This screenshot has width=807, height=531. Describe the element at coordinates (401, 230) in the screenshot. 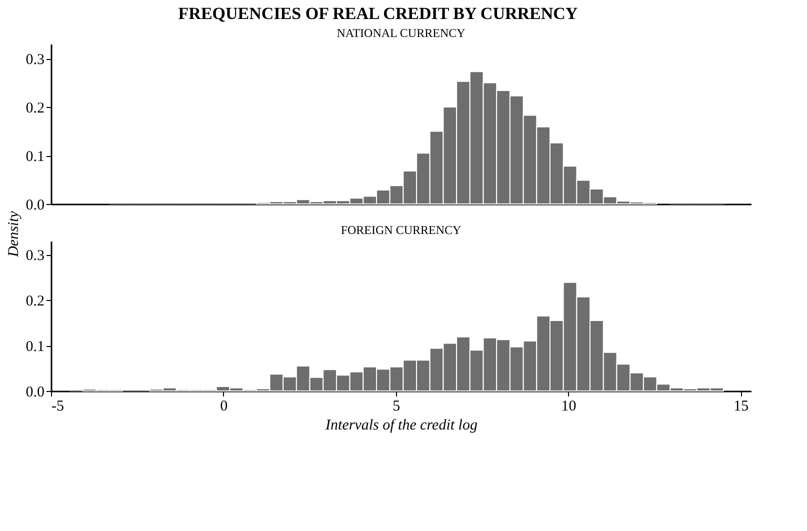

I see `chart-subtitle: FOREIGN CURRENCY` at that location.